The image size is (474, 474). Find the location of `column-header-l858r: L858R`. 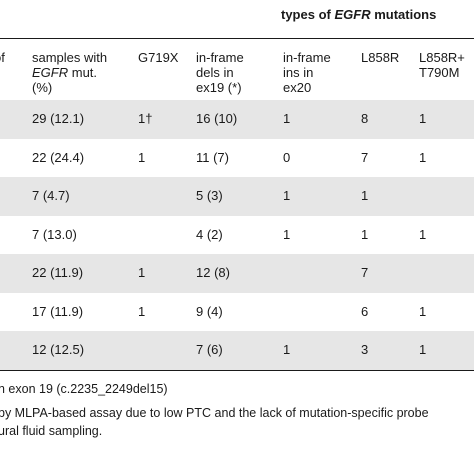

column-header-l858r: L858R is located at coordinates (380, 57).